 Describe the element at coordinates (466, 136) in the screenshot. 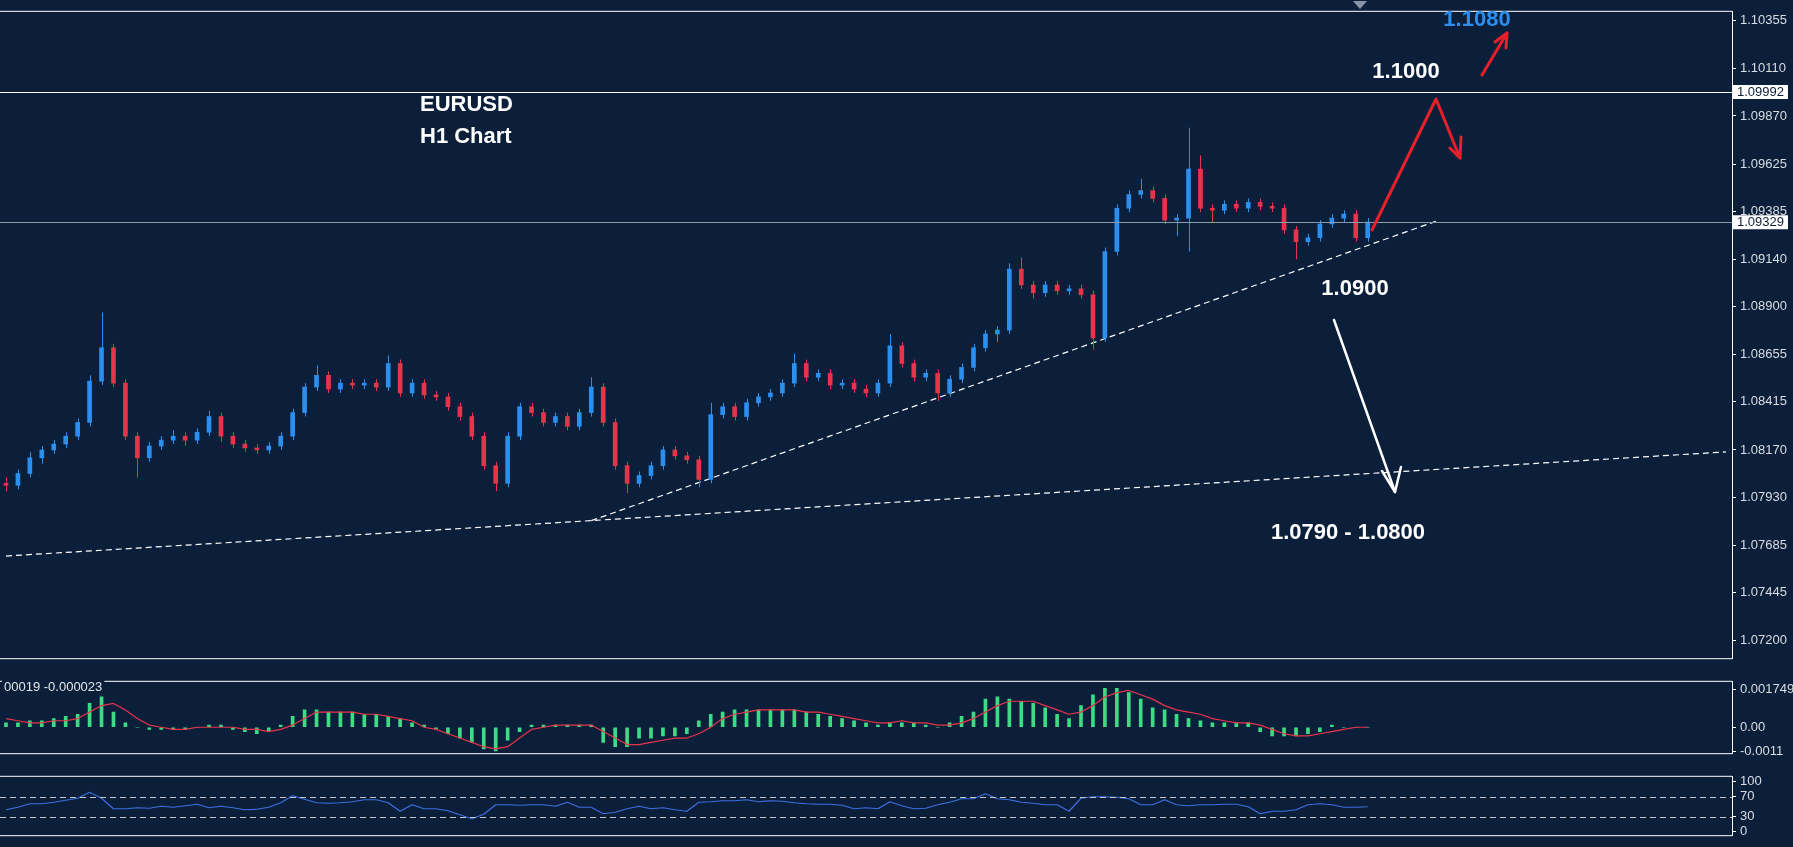

I see `text: H1 Chart` at that location.